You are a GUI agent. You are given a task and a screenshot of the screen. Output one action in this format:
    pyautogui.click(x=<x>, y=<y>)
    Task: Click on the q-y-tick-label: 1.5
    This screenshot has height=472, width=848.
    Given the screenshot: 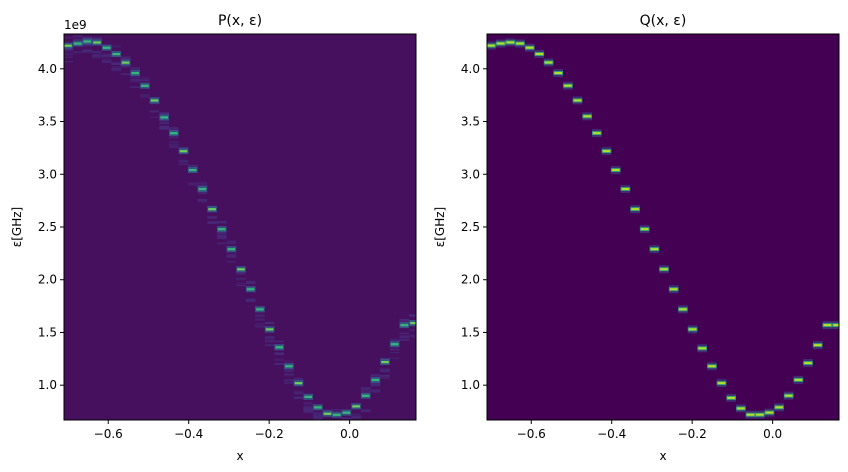 What is the action you would take?
    pyautogui.click(x=470, y=332)
    